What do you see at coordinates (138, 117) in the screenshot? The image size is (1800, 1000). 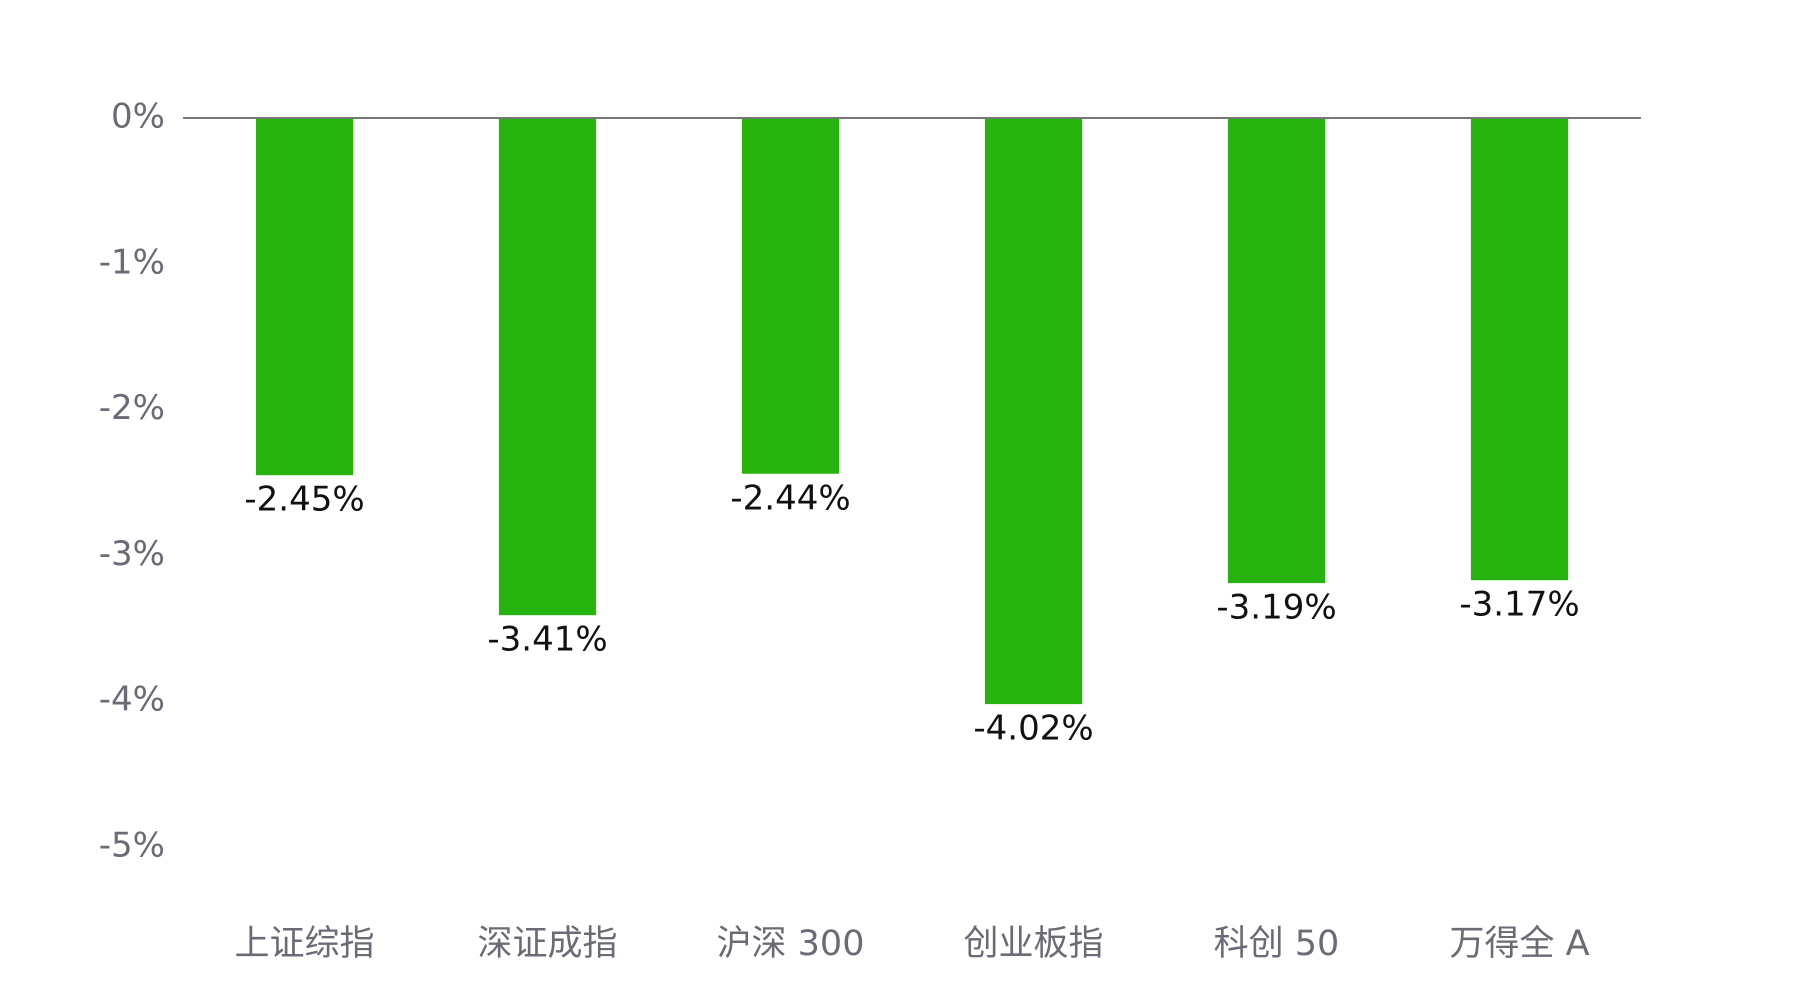 I see `y-tick-label: 0%` at bounding box center [138, 117].